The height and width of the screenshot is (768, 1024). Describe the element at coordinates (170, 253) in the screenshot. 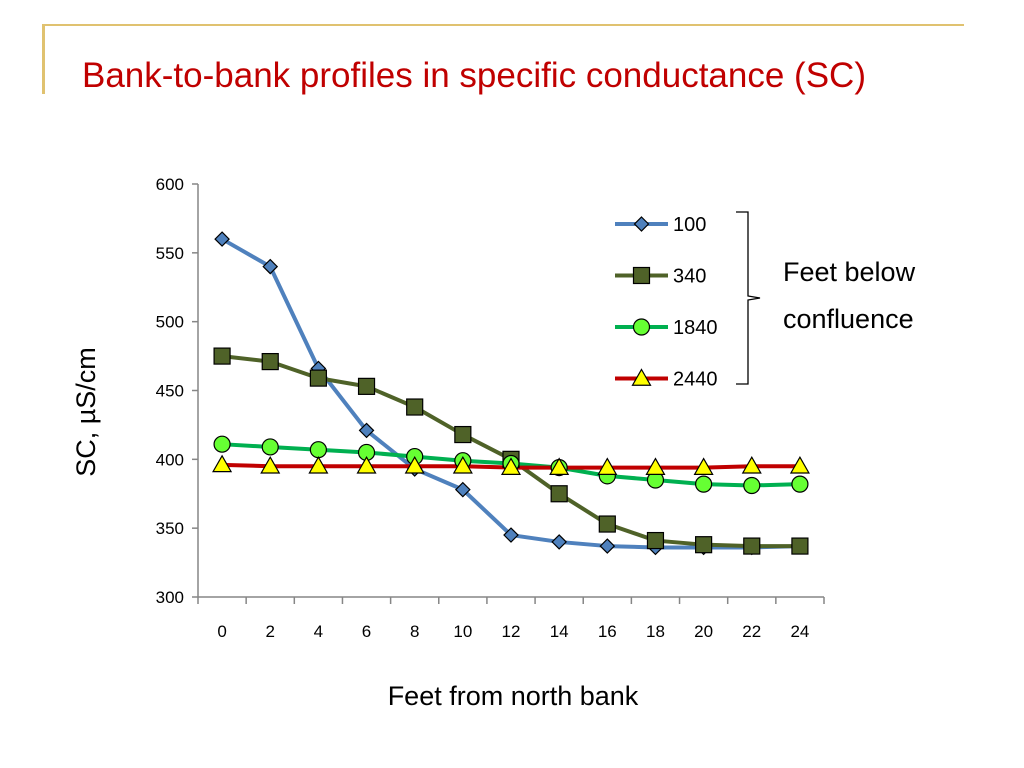

I see `y-tick-label: 550` at that location.